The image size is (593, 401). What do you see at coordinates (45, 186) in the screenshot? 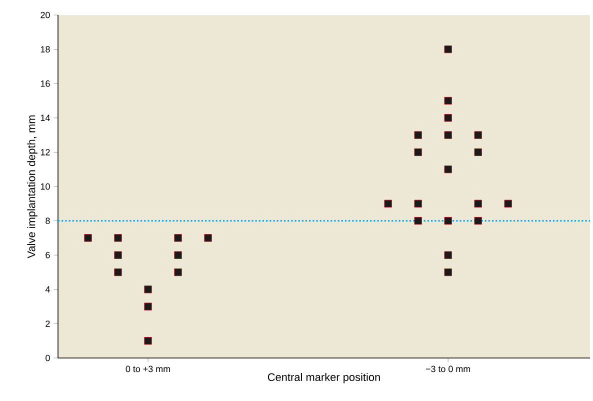
I see `y-tick-label: 10` at bounding box center [45, 186].